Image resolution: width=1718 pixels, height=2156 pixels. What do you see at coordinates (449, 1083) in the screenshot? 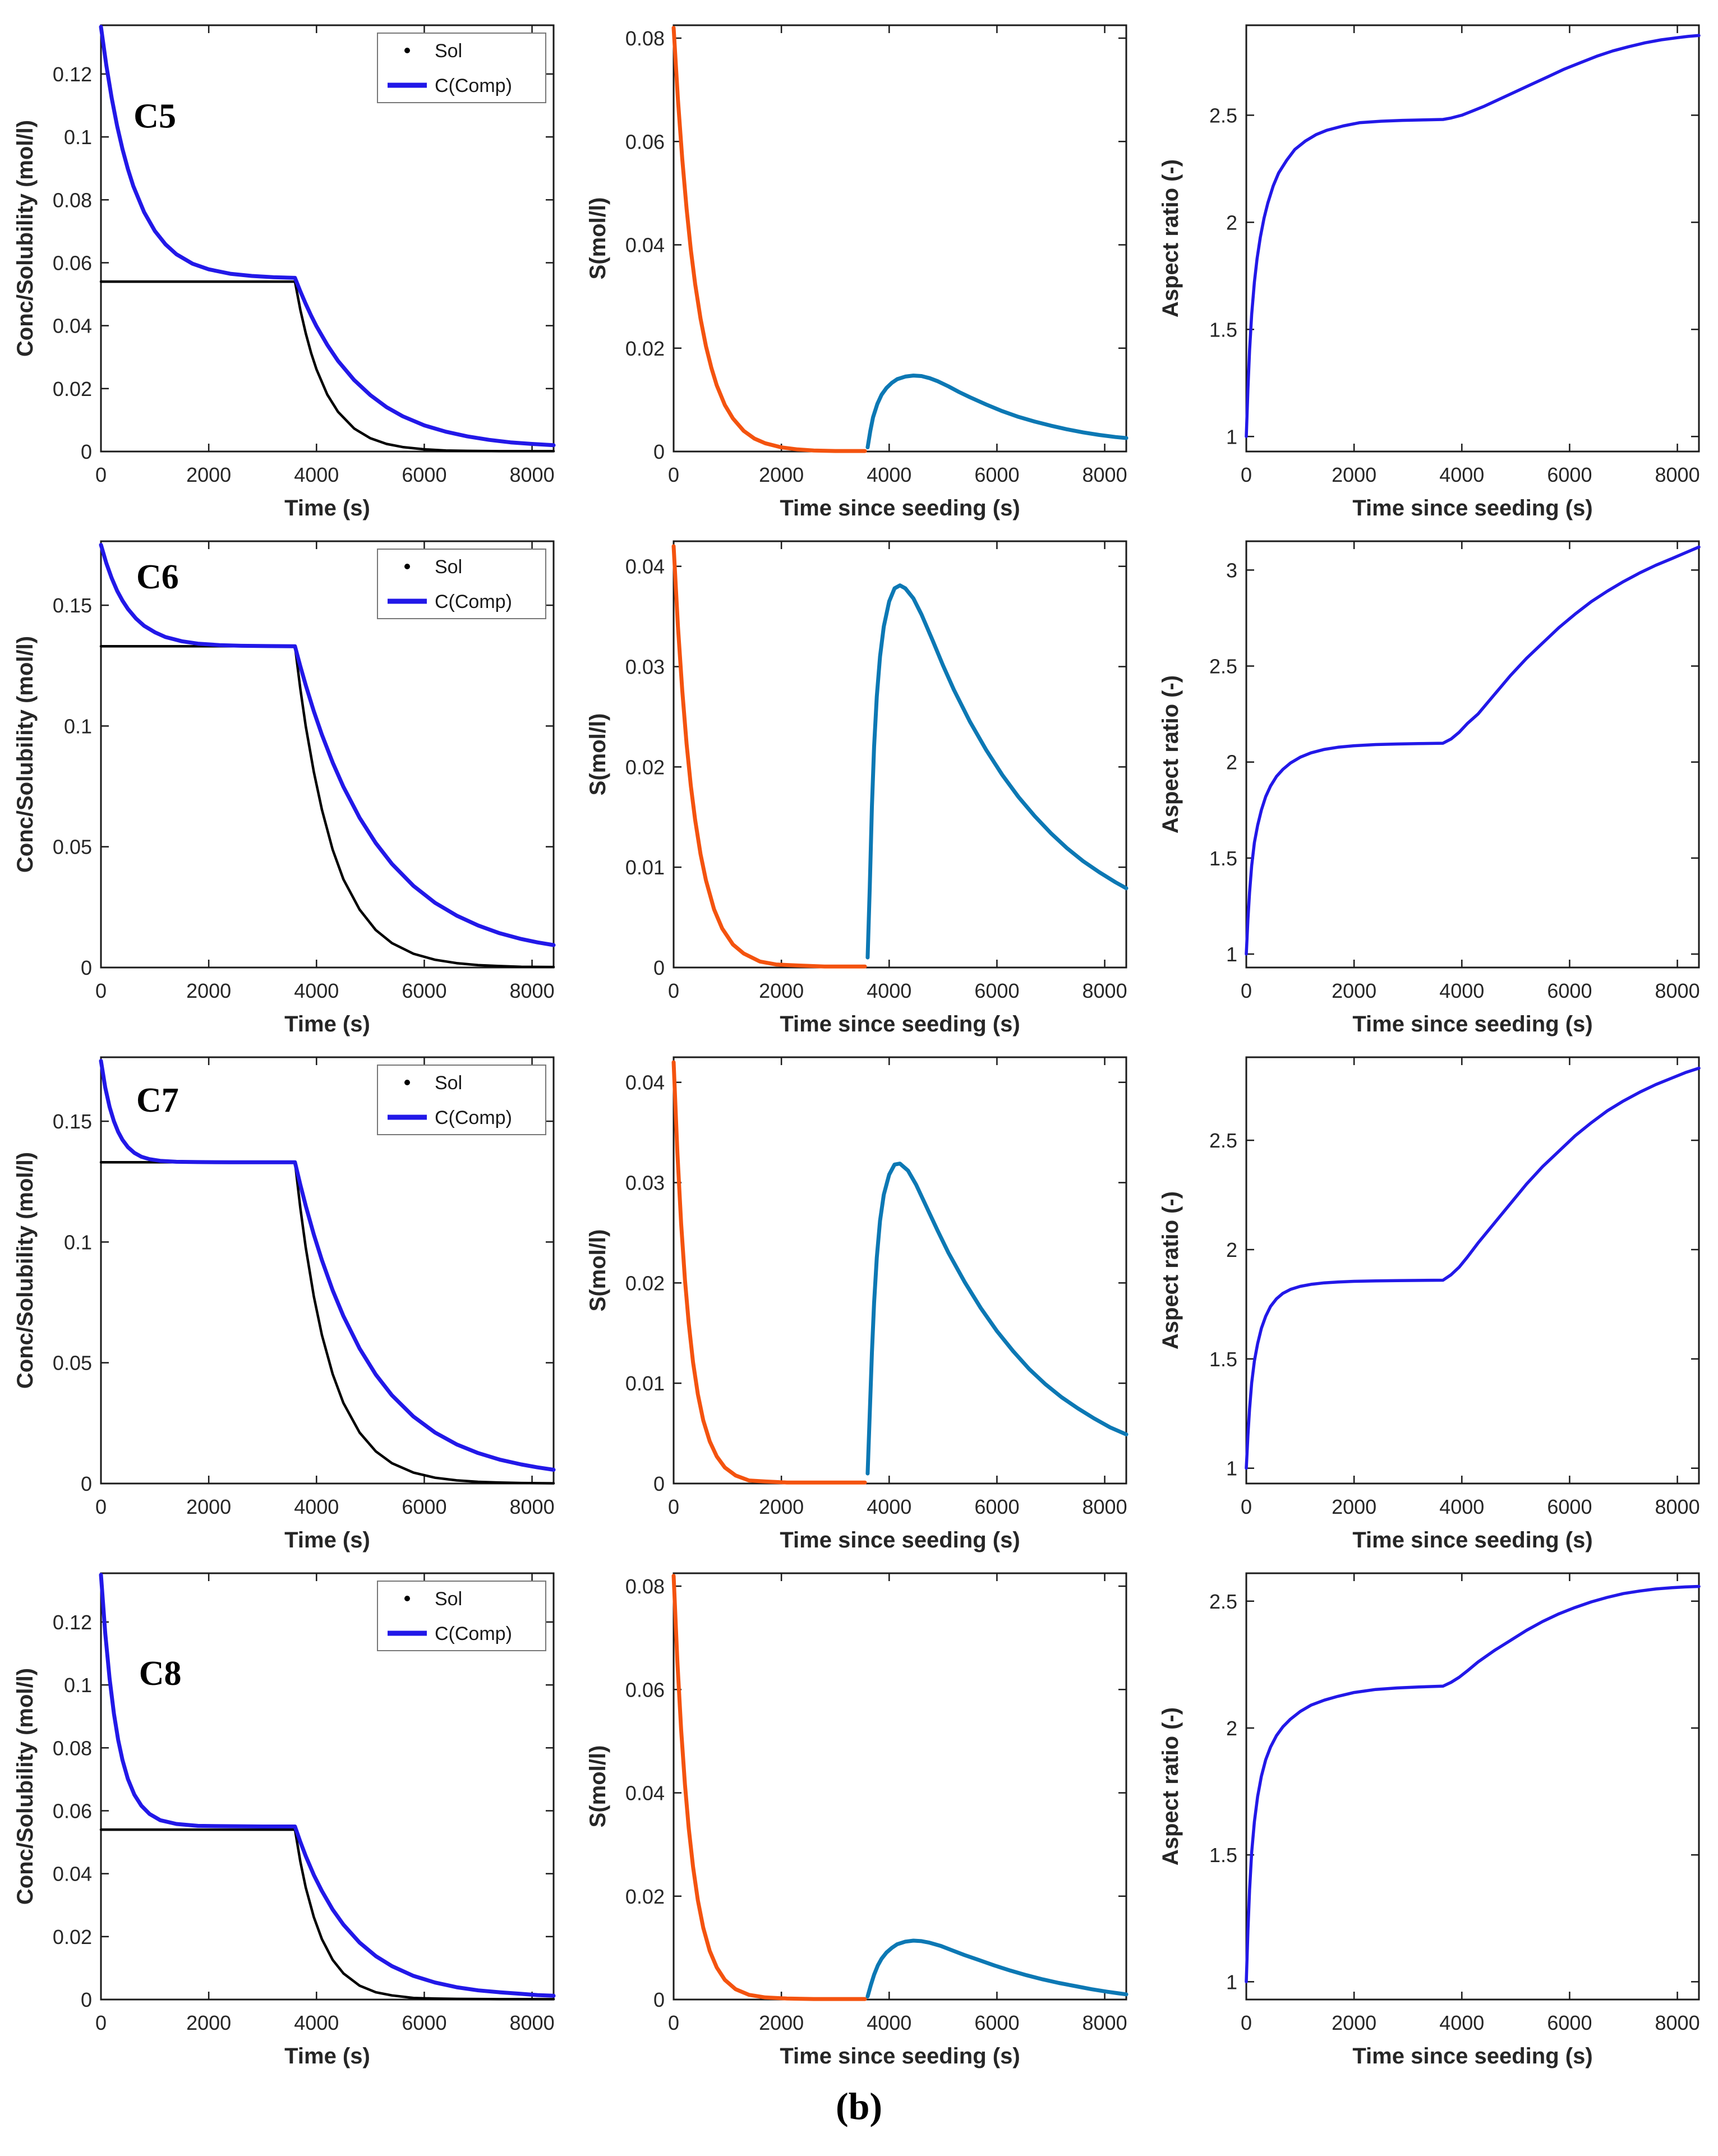
I see `legend-label: Sol` at bounding box center [449, 1083].